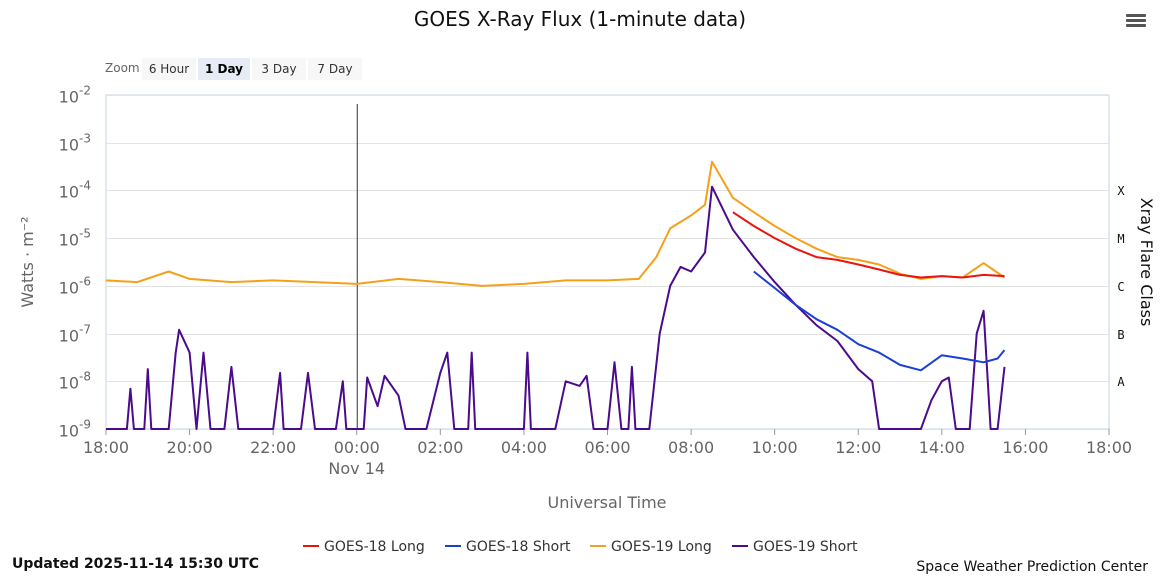 This screenshot has height=577, width=1160. I want to click on x-tick-label: 02:00, so click(440, 447).